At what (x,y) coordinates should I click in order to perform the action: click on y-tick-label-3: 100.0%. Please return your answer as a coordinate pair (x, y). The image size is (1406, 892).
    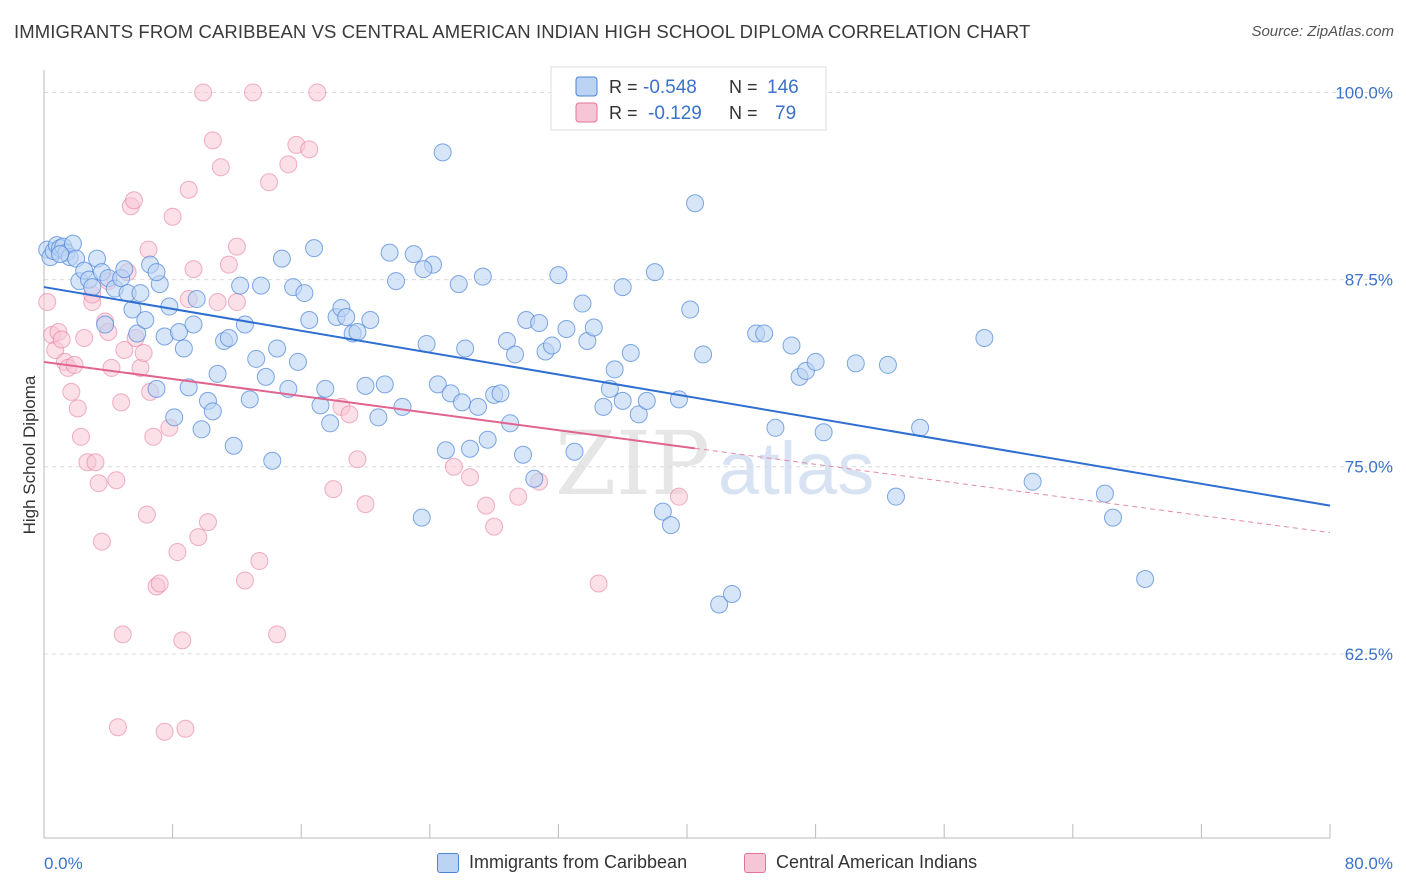
    Looking at the image, I should click on (1364, 92).